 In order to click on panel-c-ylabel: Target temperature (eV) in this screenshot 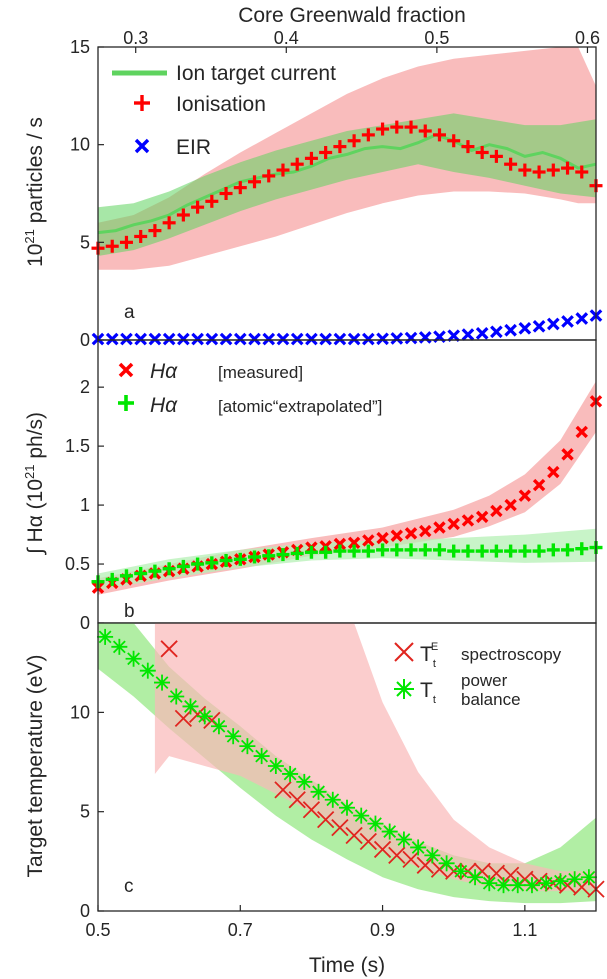, I will do `click(35, 766)`.